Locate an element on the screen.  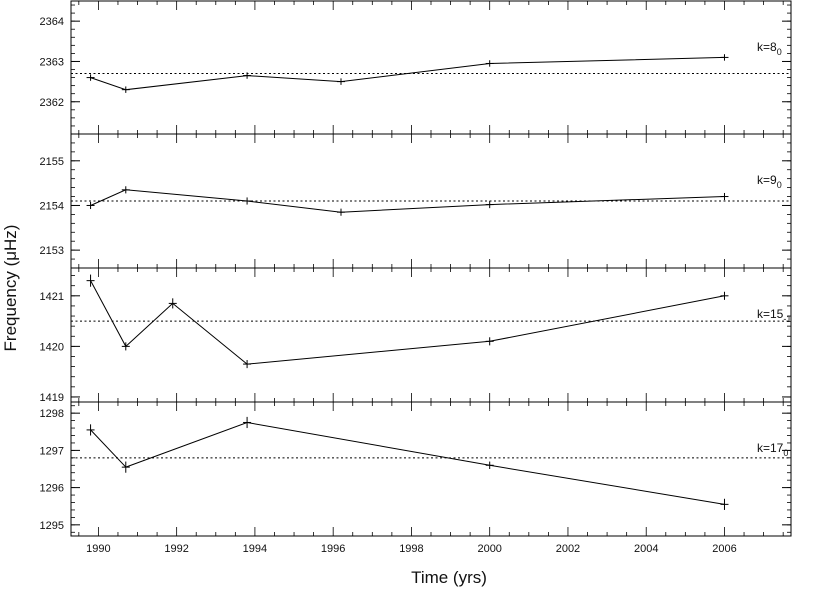
series-label: k=80 is located at coordinates (769, 48).